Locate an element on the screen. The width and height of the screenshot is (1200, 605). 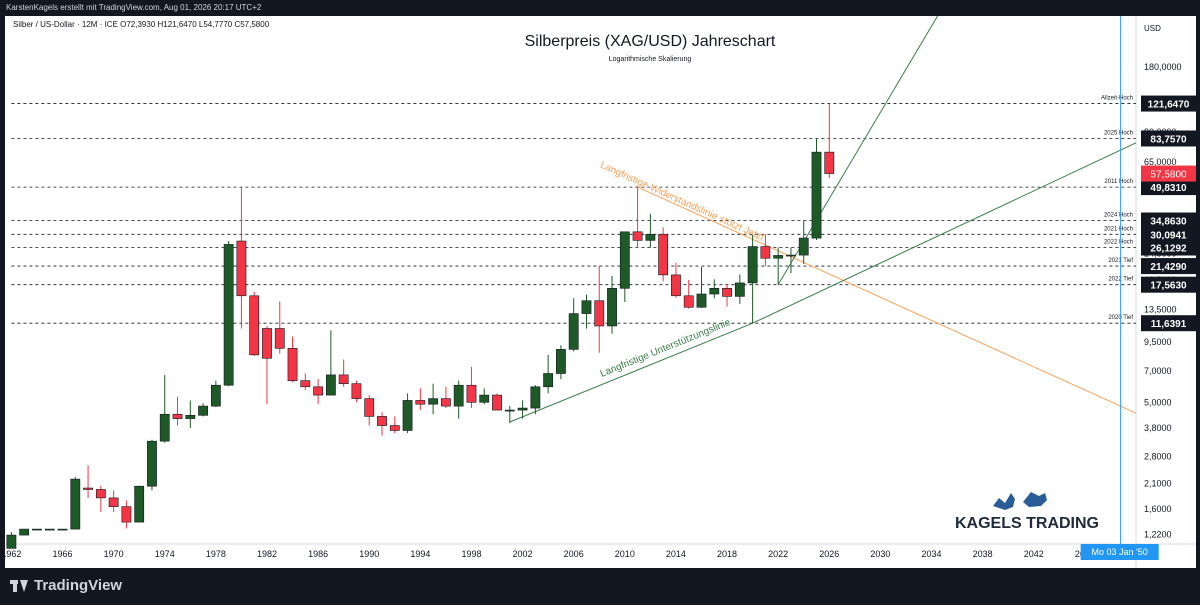
time-axis-tick: 1966 is located at coordinates (62, 554).